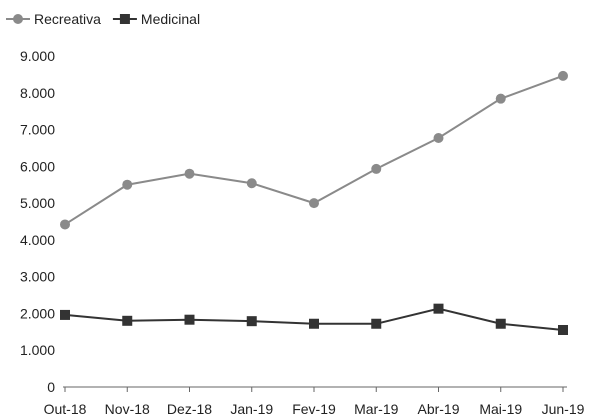  I want to click on y-tick-label: 6.000, so click(37, 166).